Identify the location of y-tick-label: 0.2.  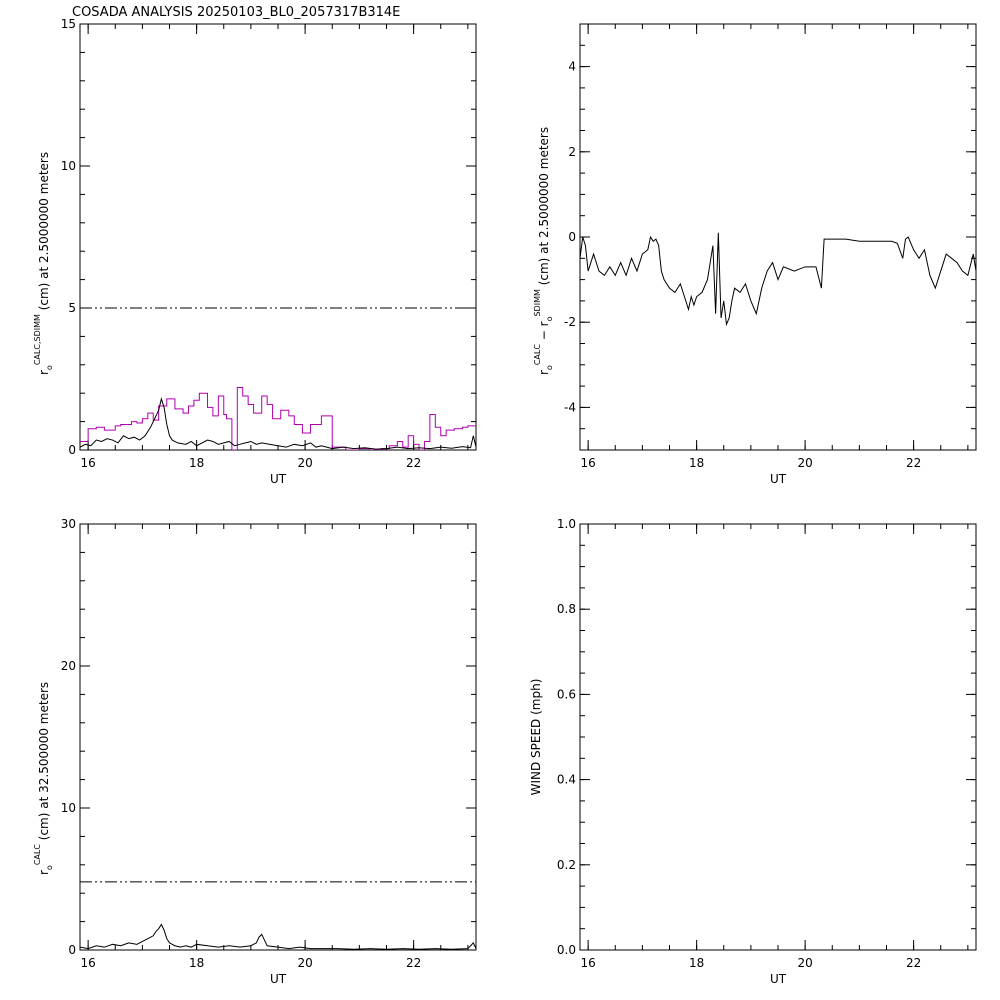
(566, 865).